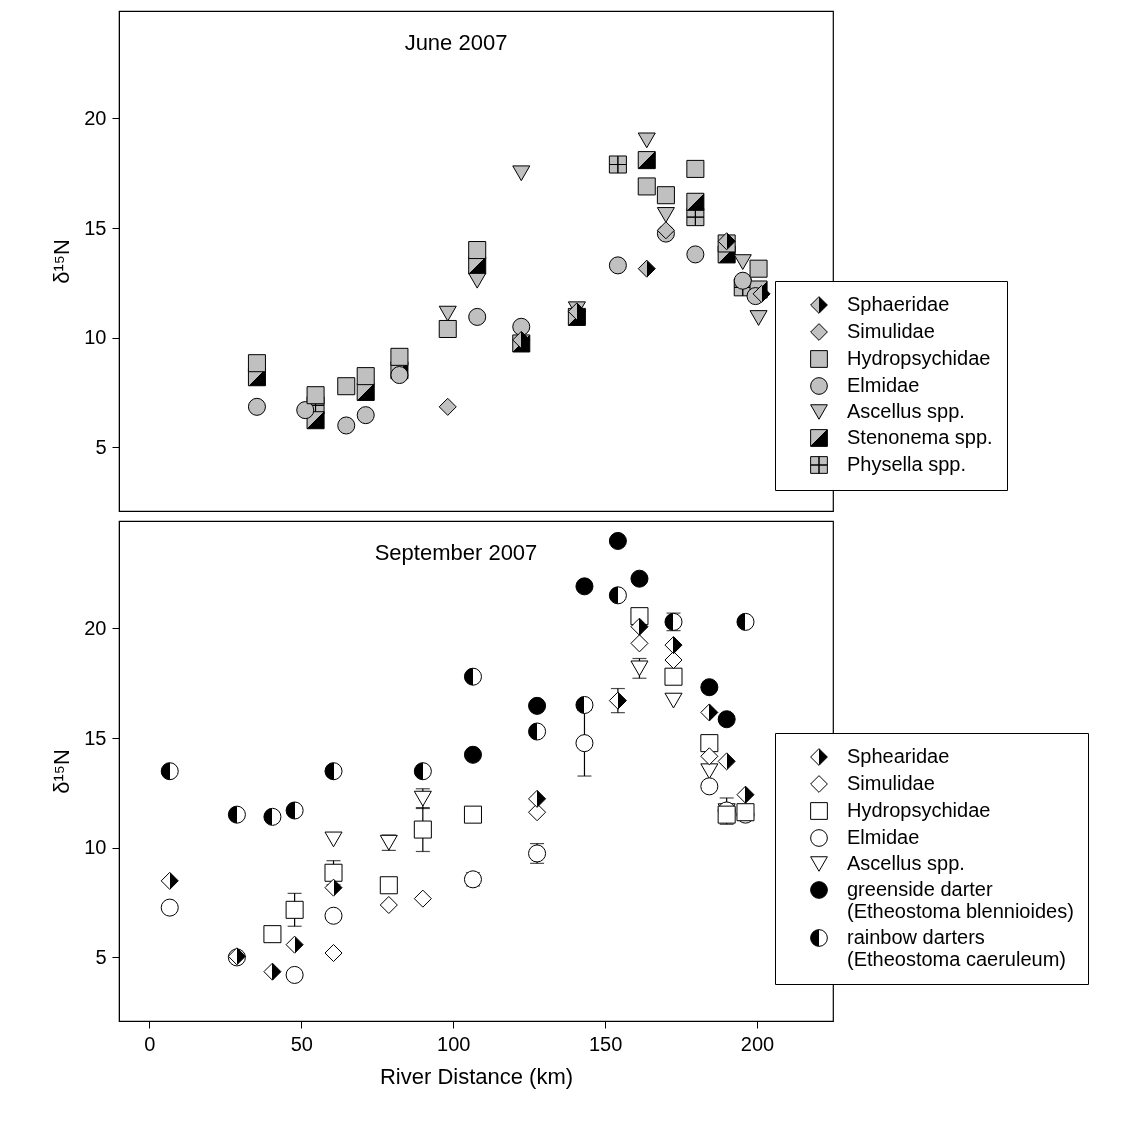 The image size is (1138, 1122). What do you see at coordinates (960, 900) in the screenshot?
I see `legend-label: greenside darter (Etheostoma blennioides)` at bounding box center [960, 900].